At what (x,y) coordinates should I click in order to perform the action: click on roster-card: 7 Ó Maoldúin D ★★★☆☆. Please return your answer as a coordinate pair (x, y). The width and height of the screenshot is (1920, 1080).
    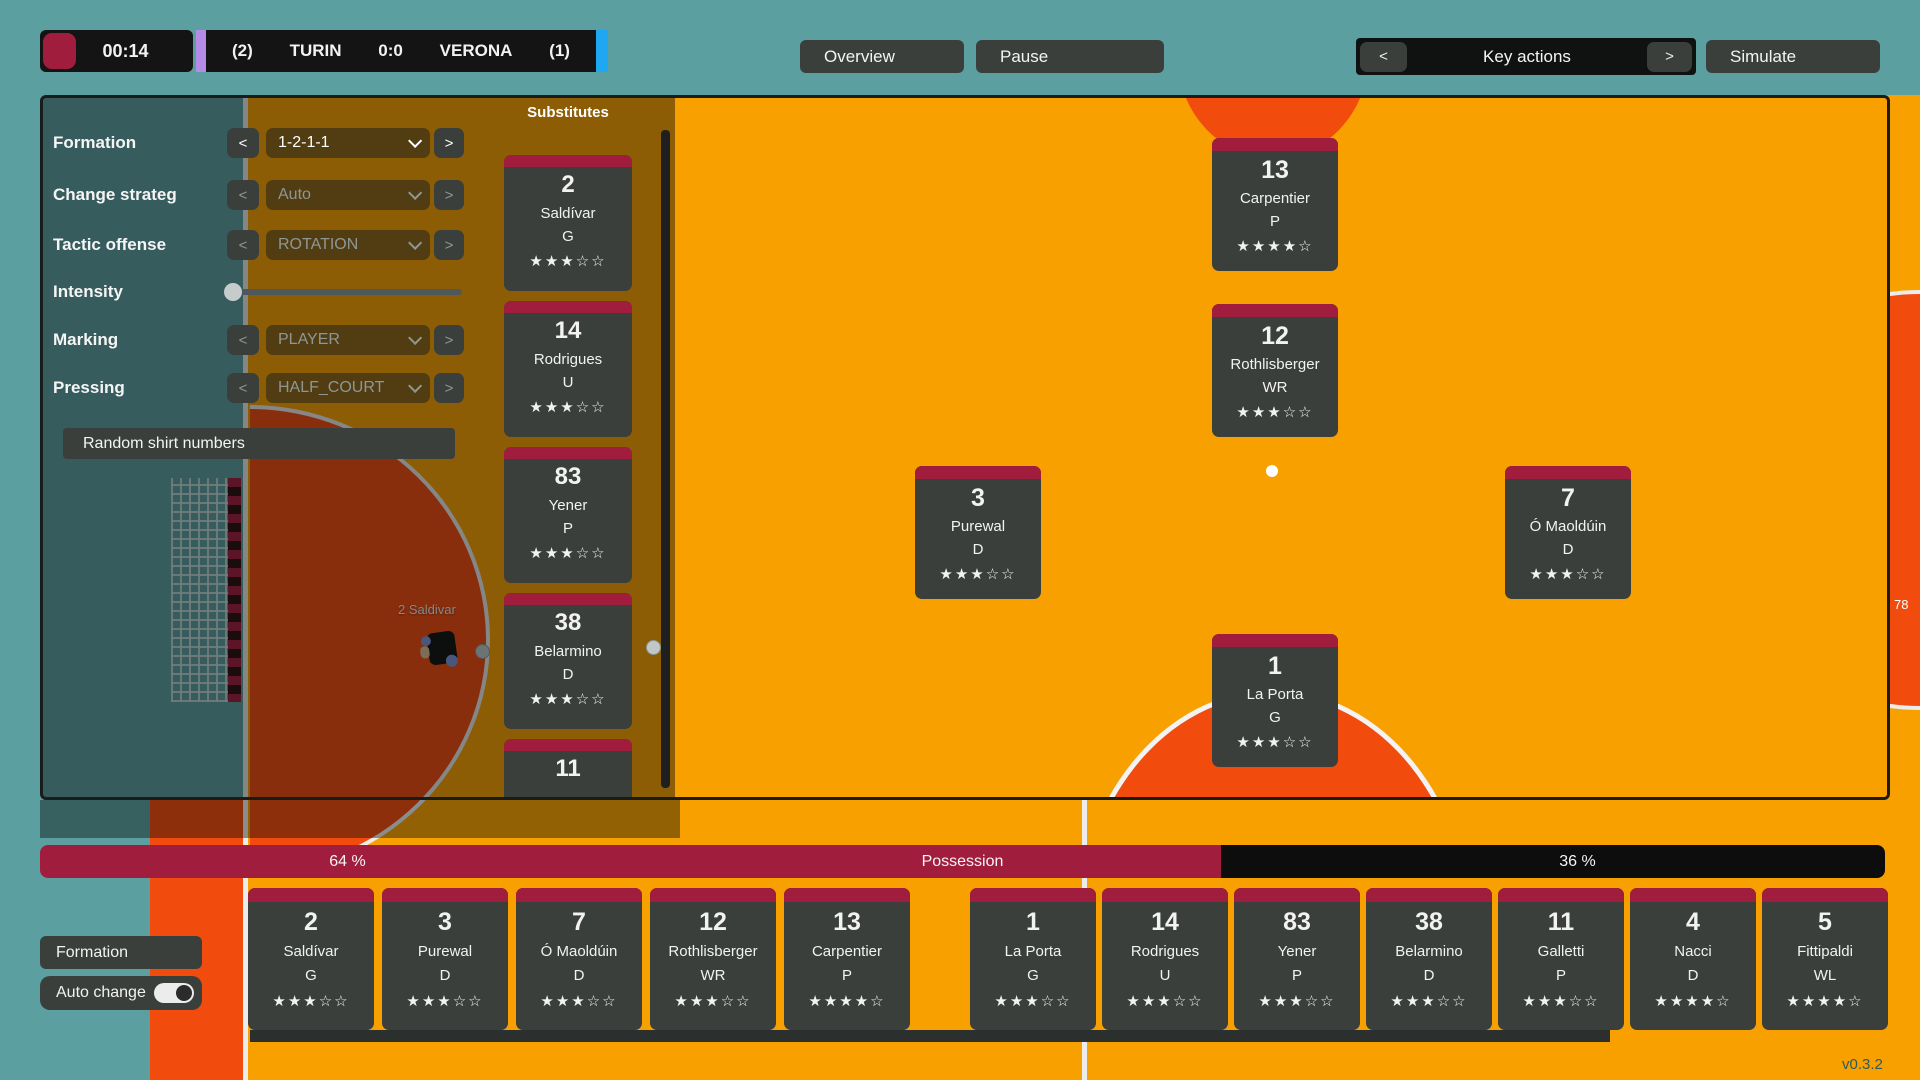
    Looking at the image, I should click on (579, 959).